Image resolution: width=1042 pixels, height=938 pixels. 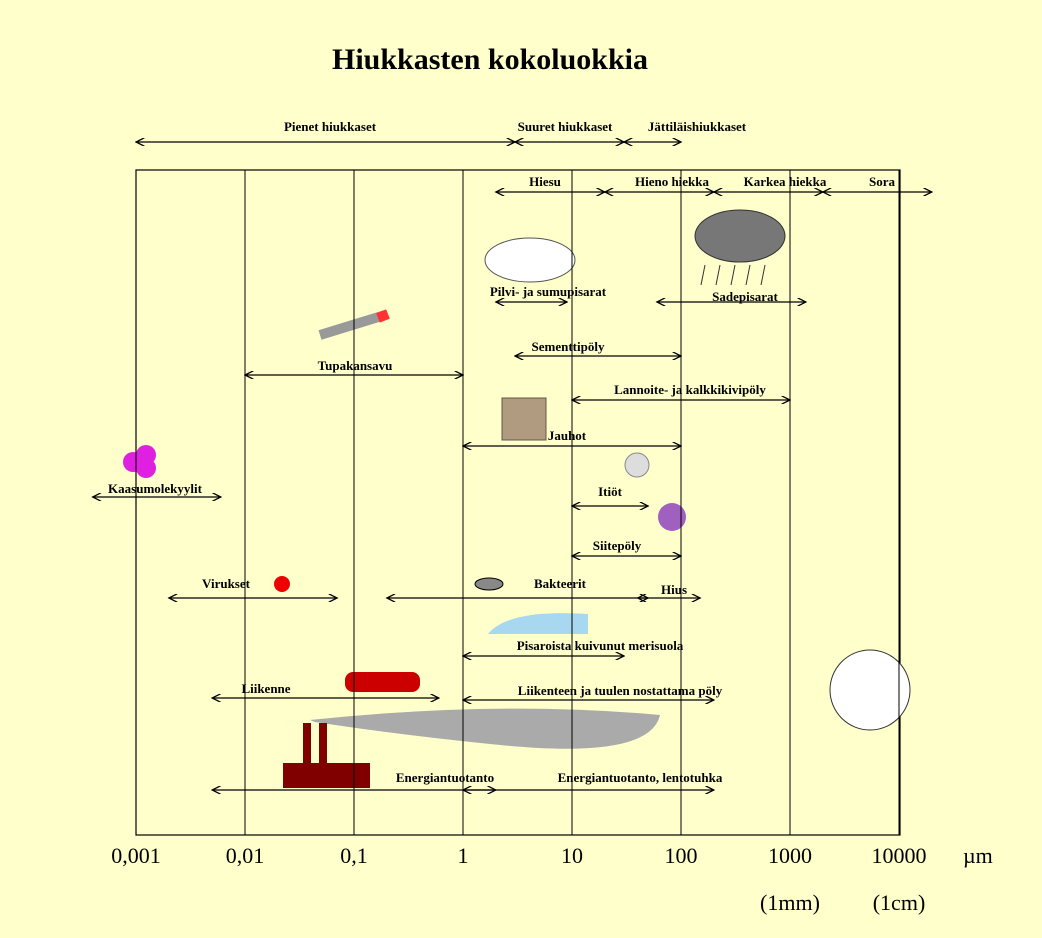 I want to click on range-label: Pienet hiukkaset, so click(x=330, y=126).